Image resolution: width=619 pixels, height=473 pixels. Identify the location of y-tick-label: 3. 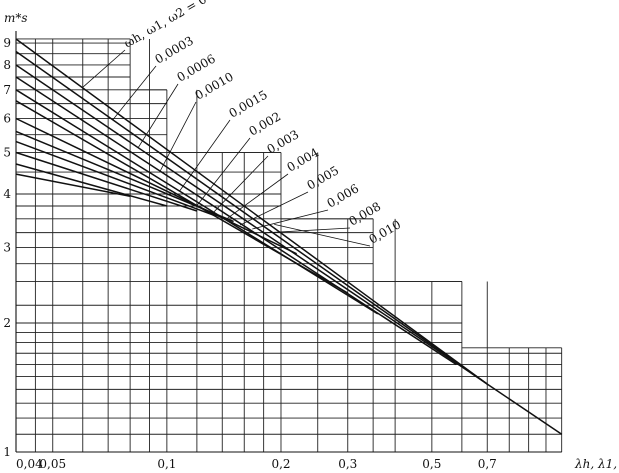
(7, 248).